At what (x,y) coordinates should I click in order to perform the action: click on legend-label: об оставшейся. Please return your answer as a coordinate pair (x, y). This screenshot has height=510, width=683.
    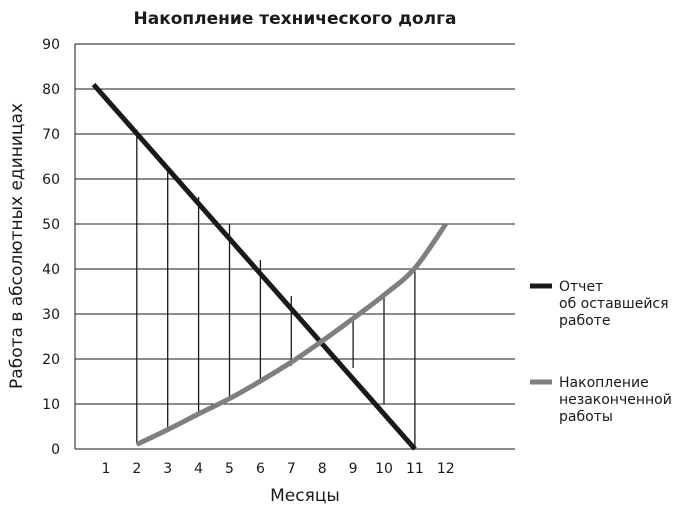
    Looking at the image, I should click on (614, 304).